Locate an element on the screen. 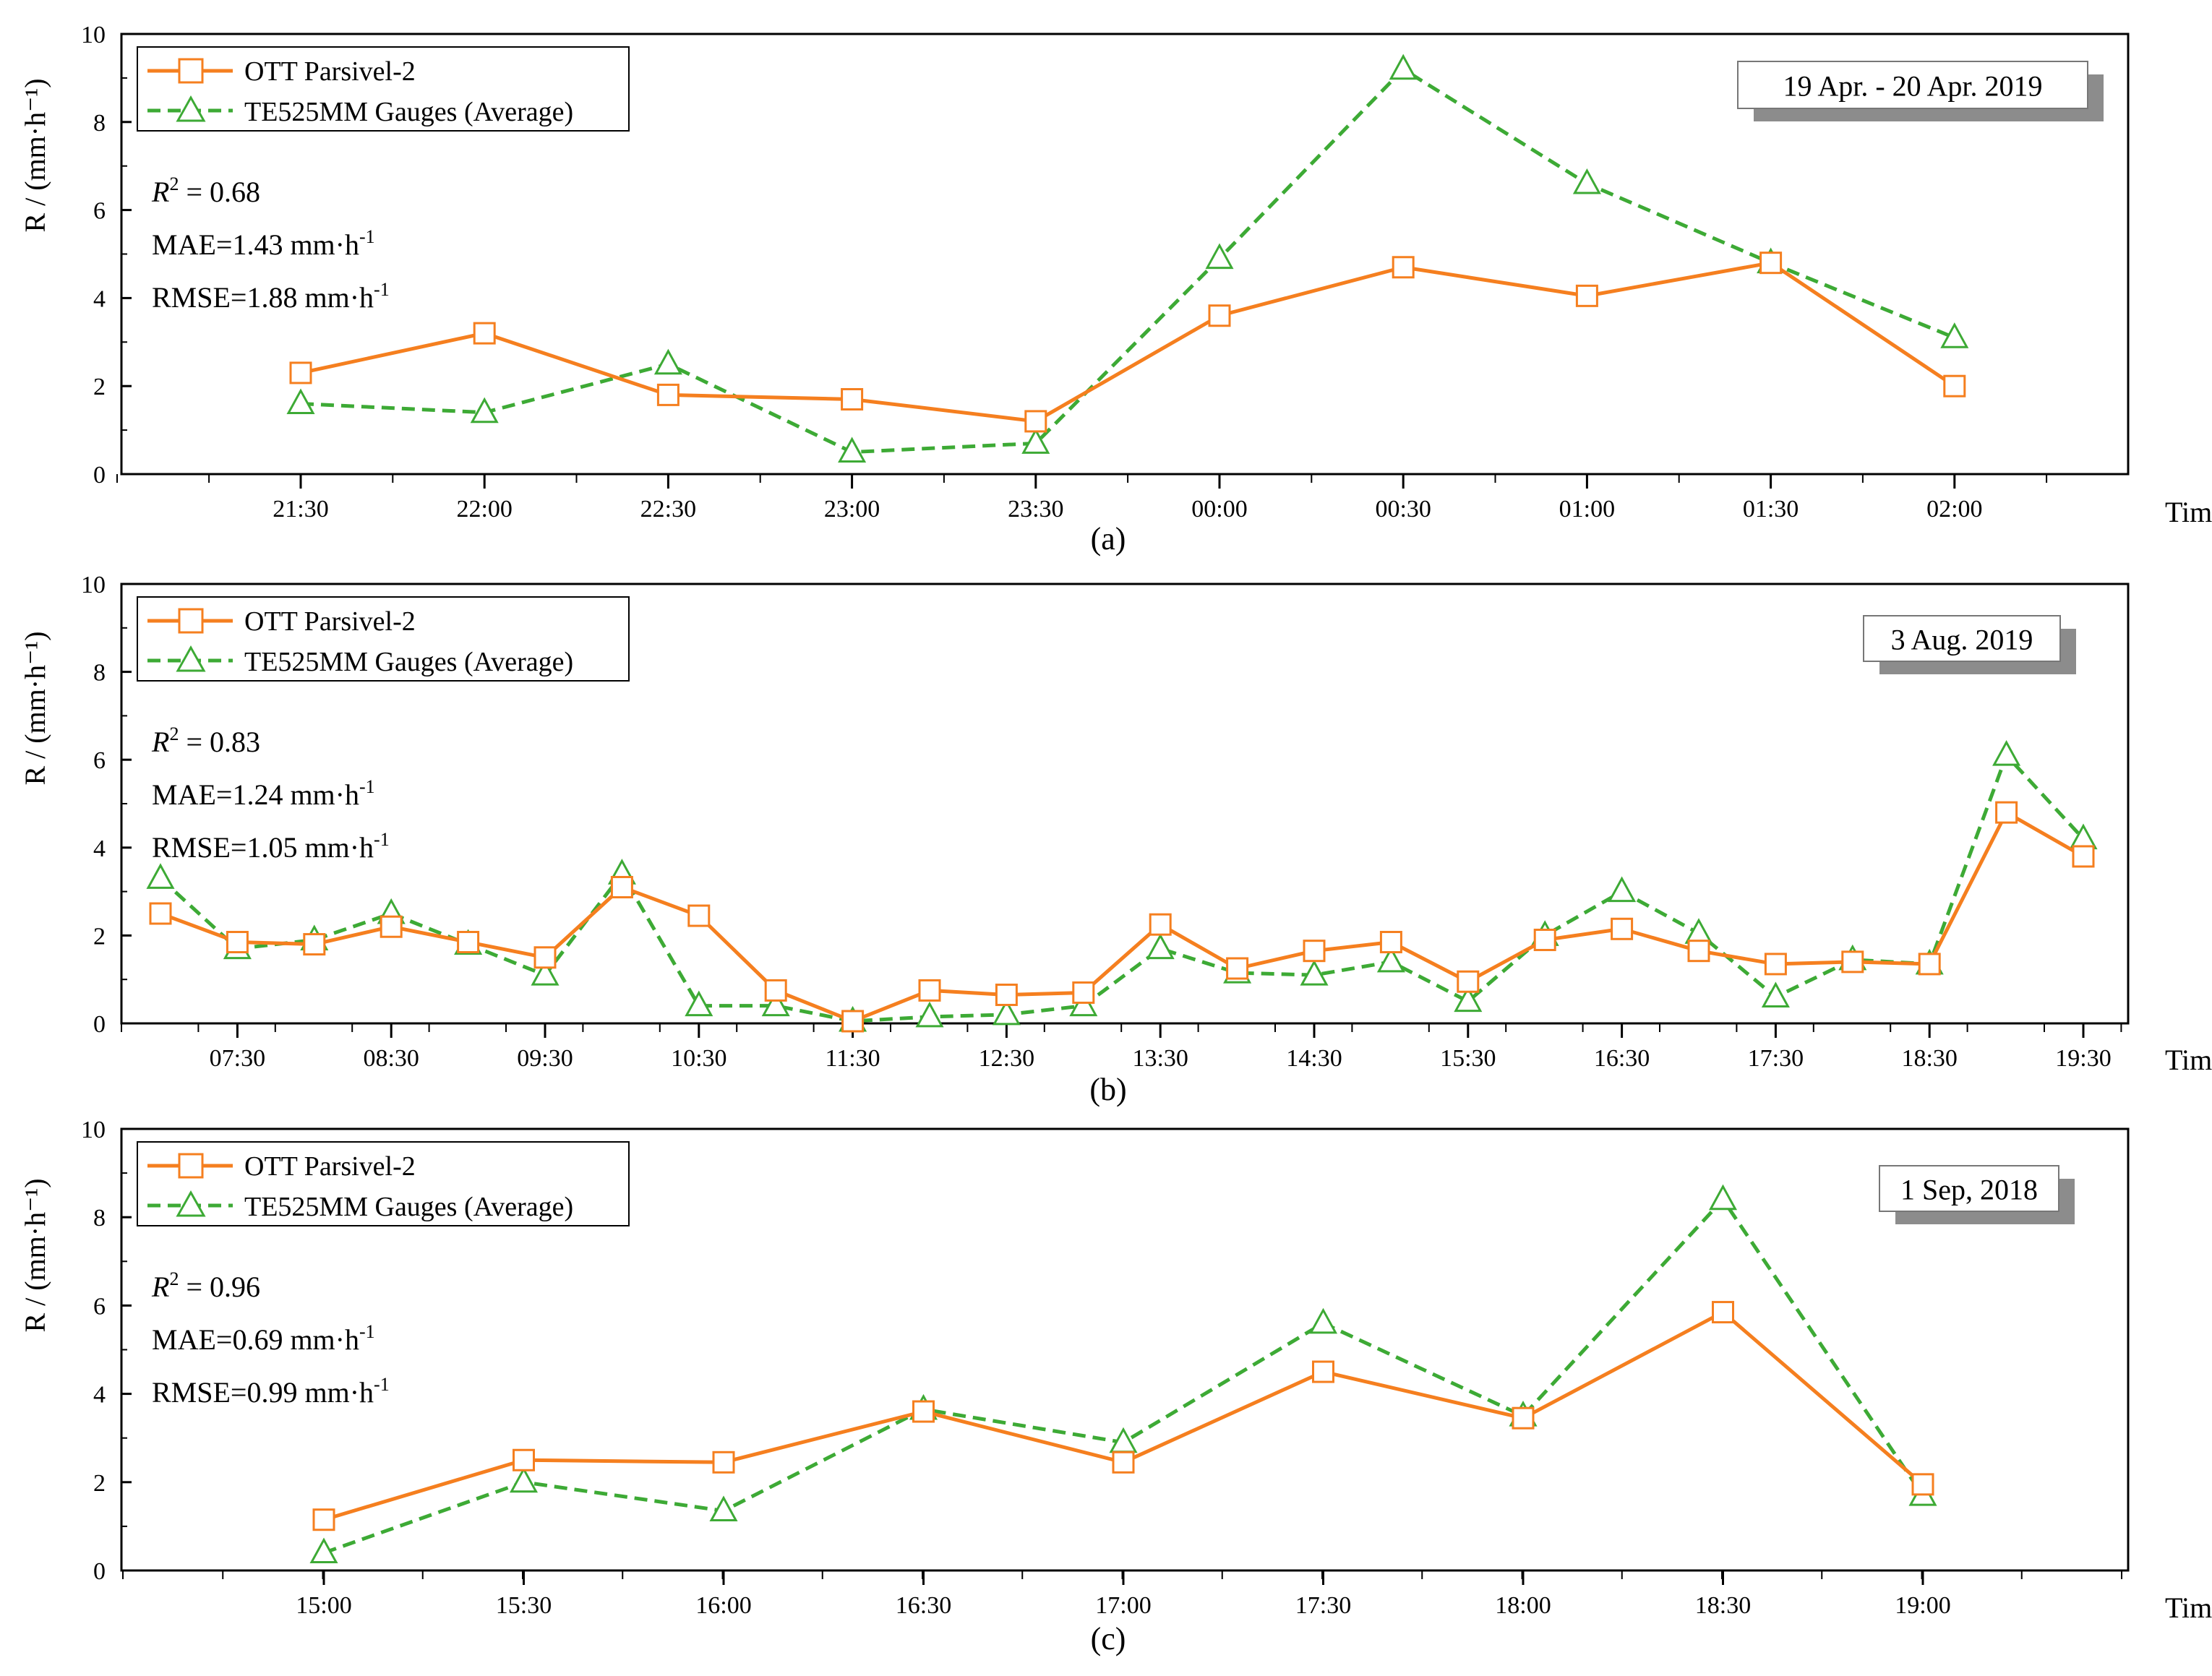  x-tick-label: 22:30 is located at coordinates (668, 510).